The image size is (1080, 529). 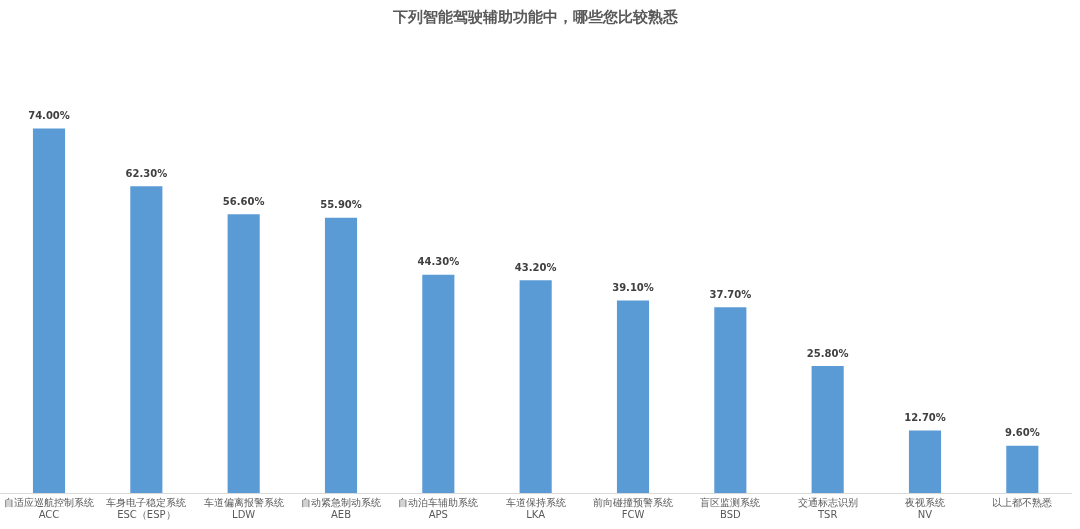 What do you see at coordinates (1022, 502) in the screenshot?
I see `x-tick-label: 以上都不熟悉` at bounding box center [1022, 502].